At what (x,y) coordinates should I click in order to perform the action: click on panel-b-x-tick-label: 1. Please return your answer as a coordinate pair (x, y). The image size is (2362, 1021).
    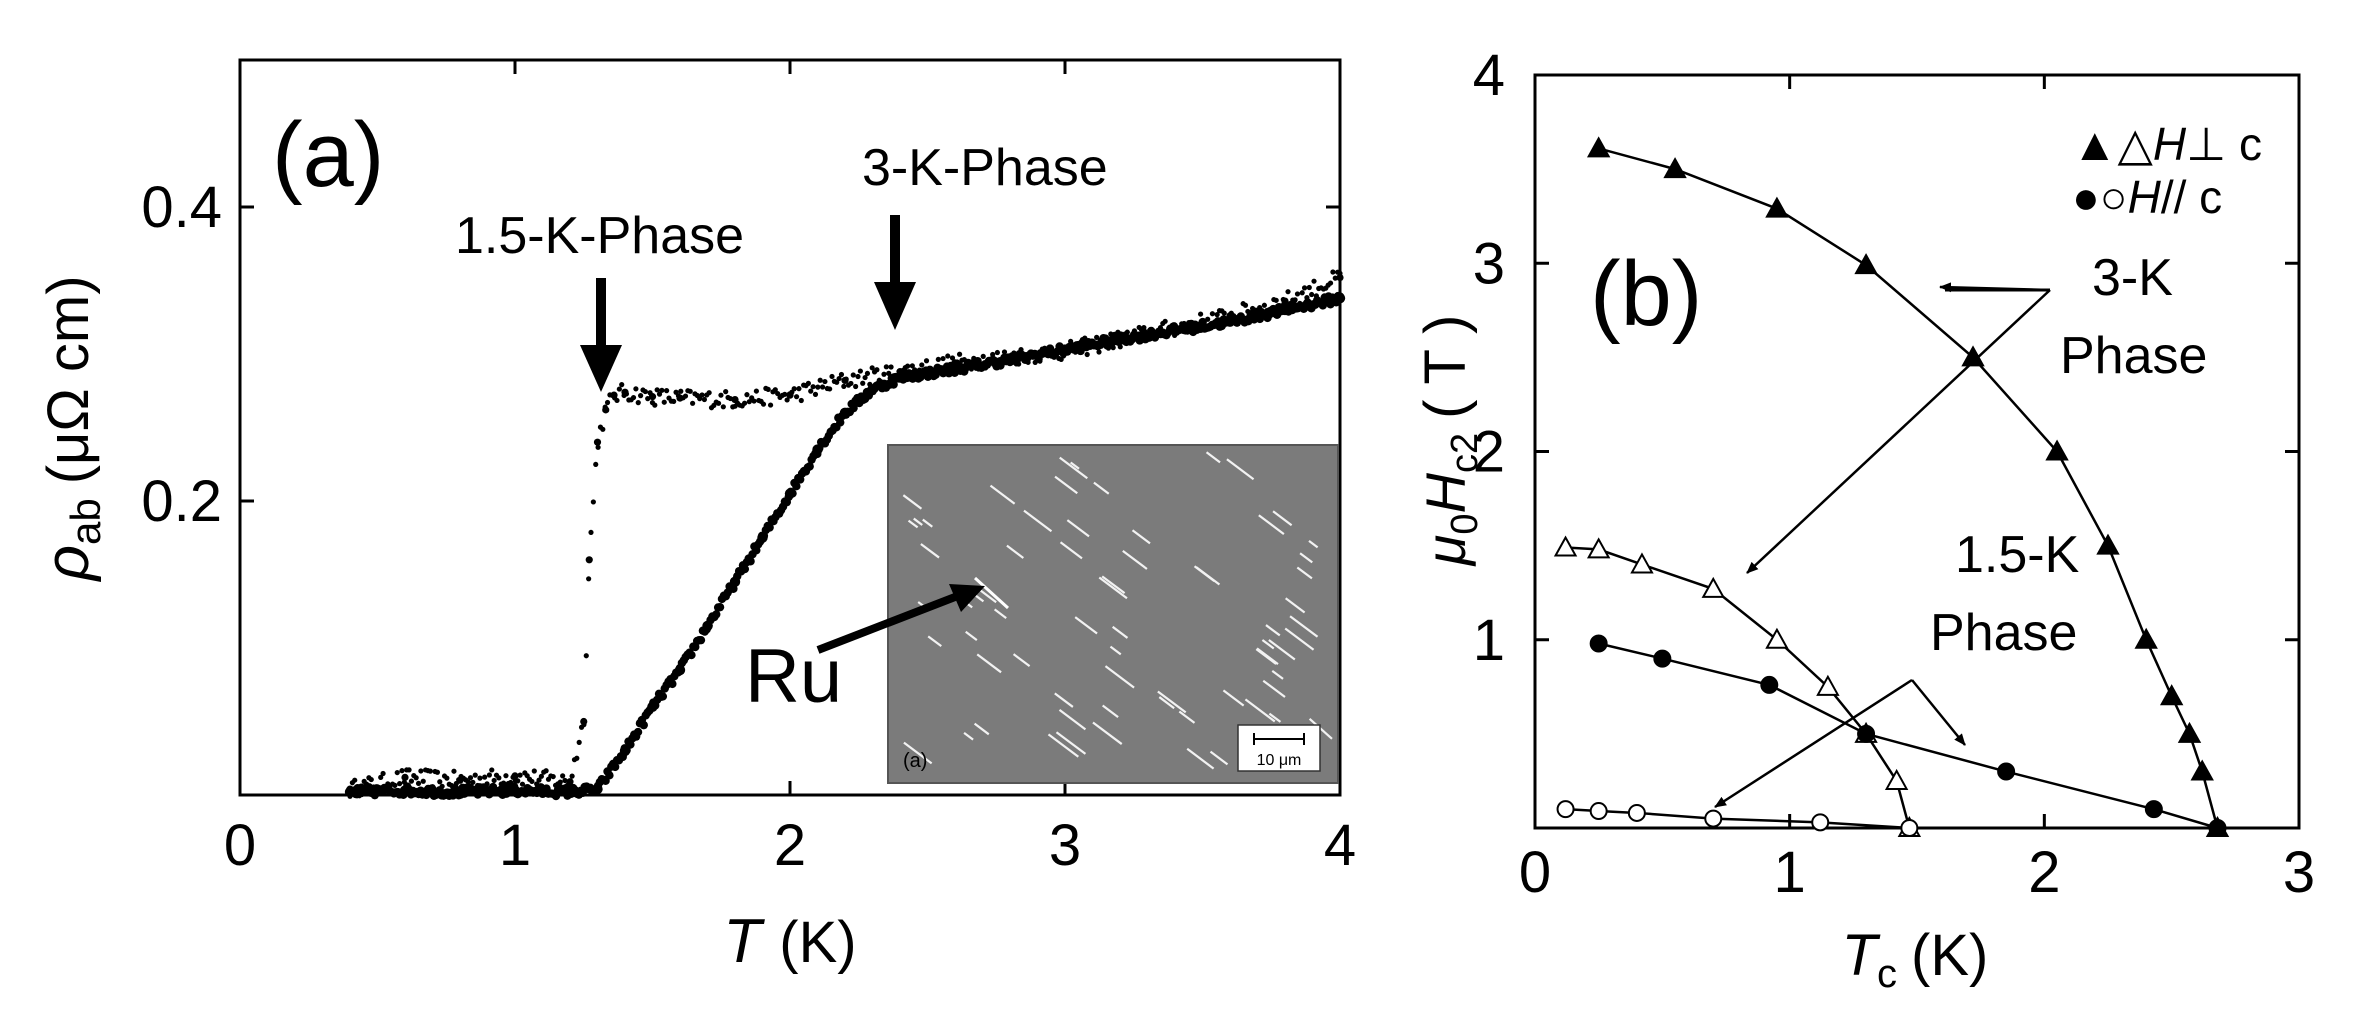
    Looking at the image, I should click on (1790, 872).